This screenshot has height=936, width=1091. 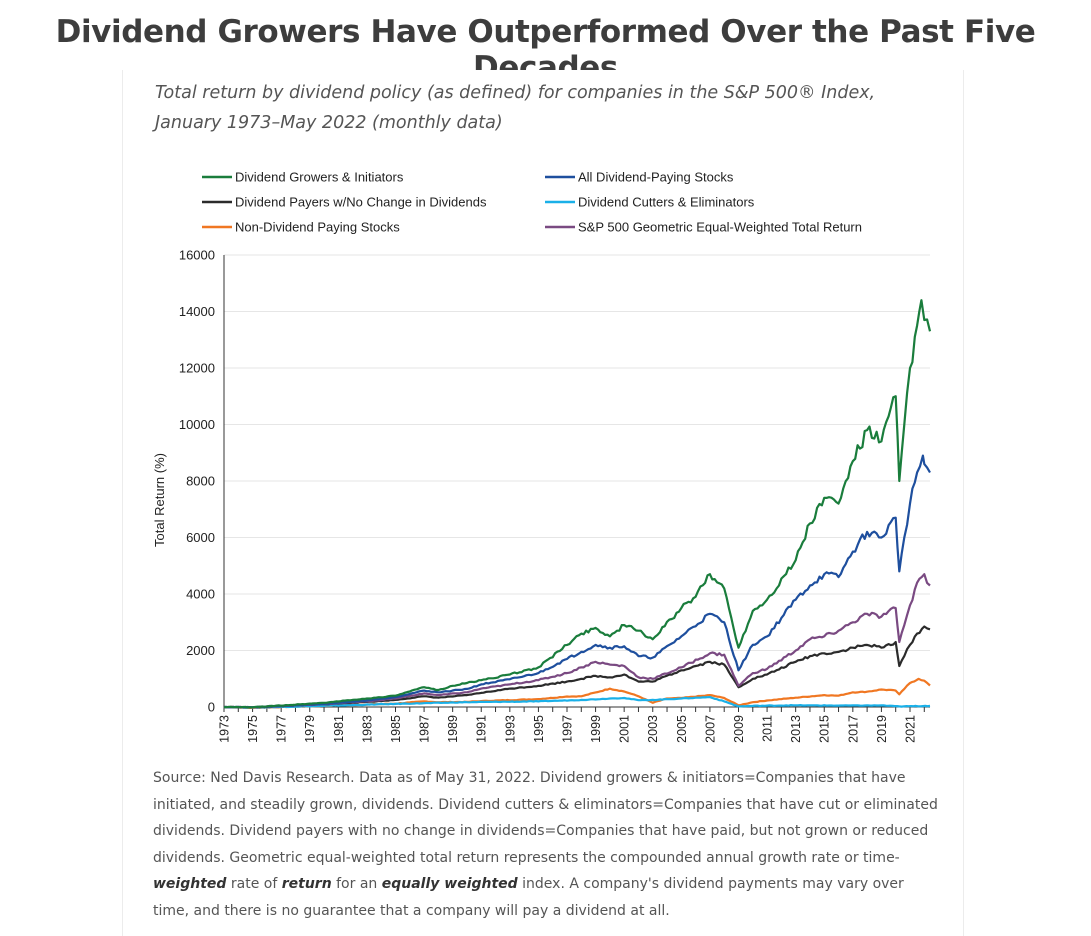 What do you see at coordinates (449, 884) in the screenshot?
I see `emphasis-equally-weighted: equally weighted` at bounding box center [449, 884].